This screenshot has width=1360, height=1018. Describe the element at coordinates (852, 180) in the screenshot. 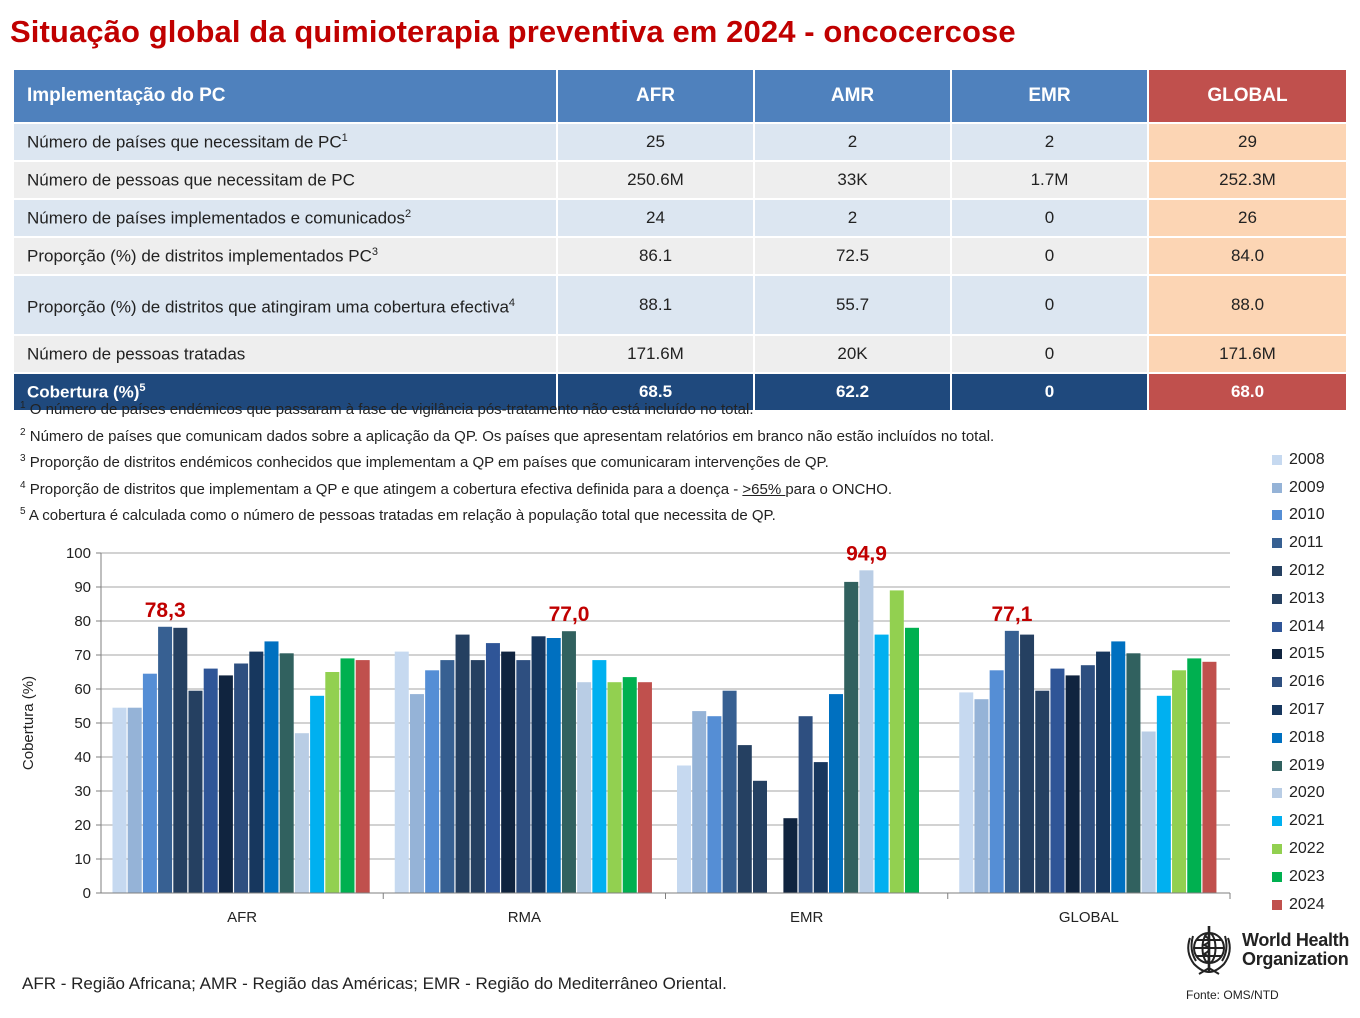

I see `cell-amr: 33K` at that location.